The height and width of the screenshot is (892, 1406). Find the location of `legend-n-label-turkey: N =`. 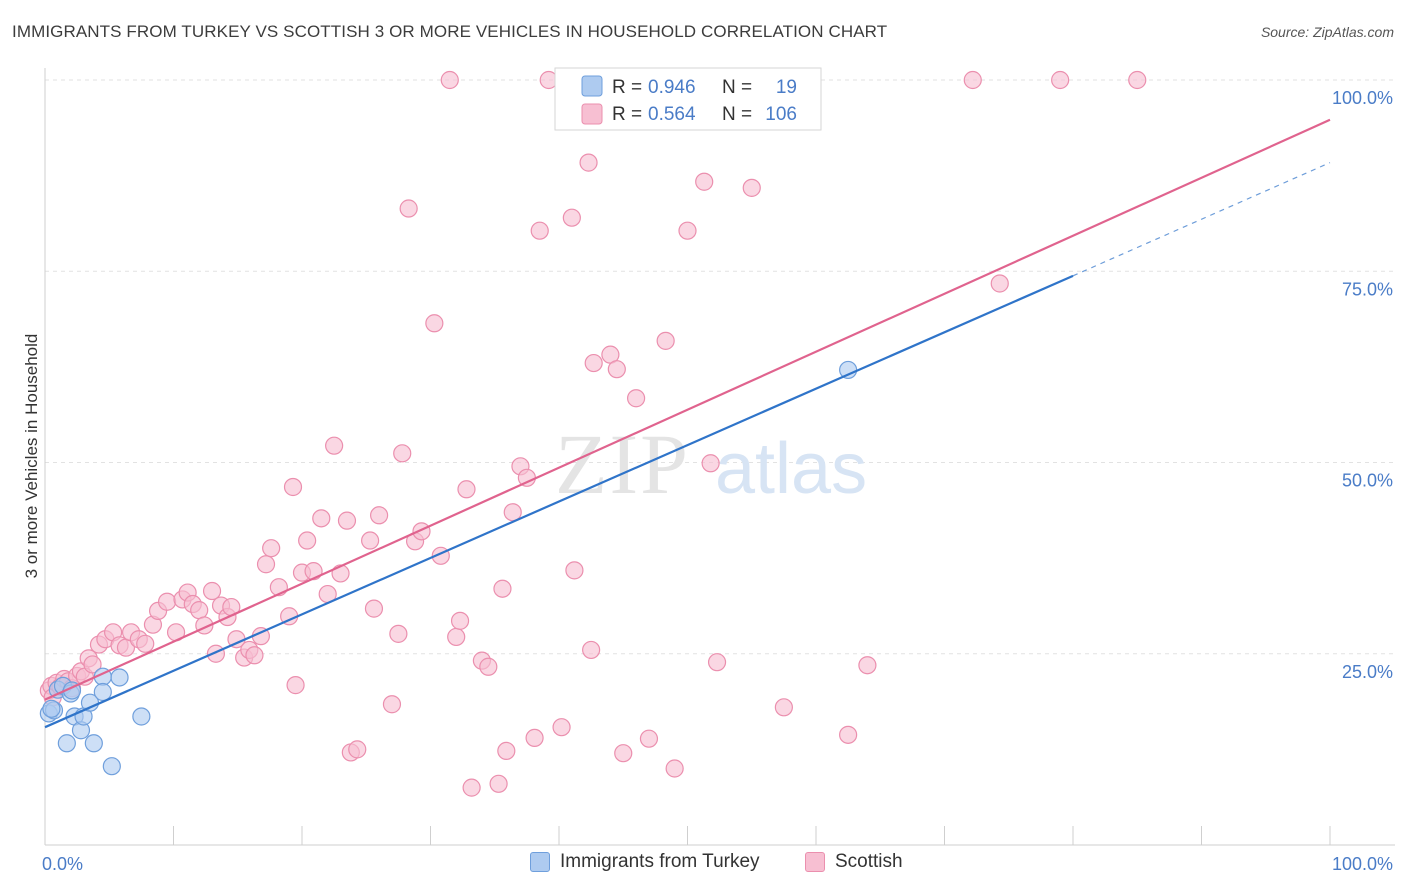

legend-n-label-turkey: N = is located at coordinates (737, 87).